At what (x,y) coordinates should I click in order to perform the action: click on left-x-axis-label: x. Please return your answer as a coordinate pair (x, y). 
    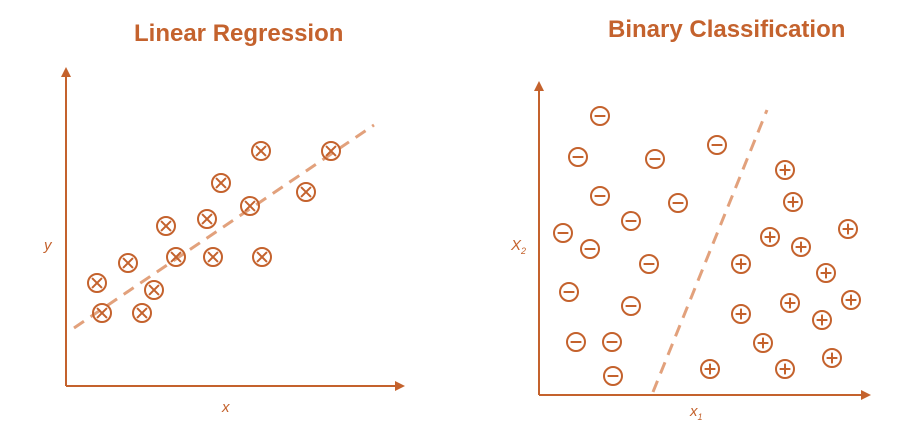
    Looking at the image, I should click on (225, 407).